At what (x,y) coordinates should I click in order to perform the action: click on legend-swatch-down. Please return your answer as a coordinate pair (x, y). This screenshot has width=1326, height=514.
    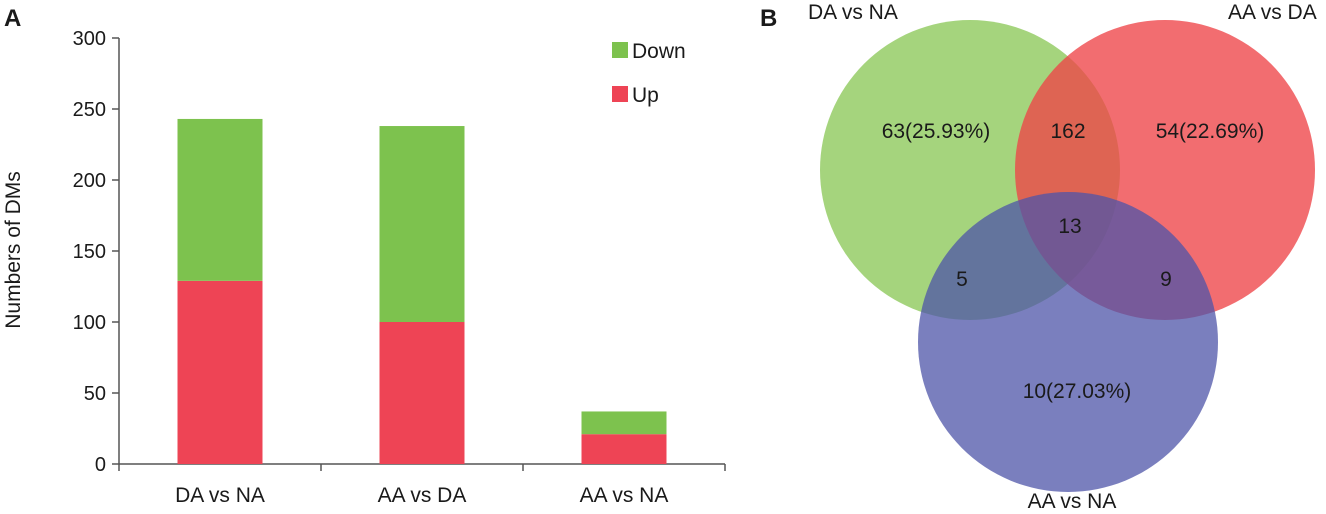
    Looking at the image, I should click on (620, 50).